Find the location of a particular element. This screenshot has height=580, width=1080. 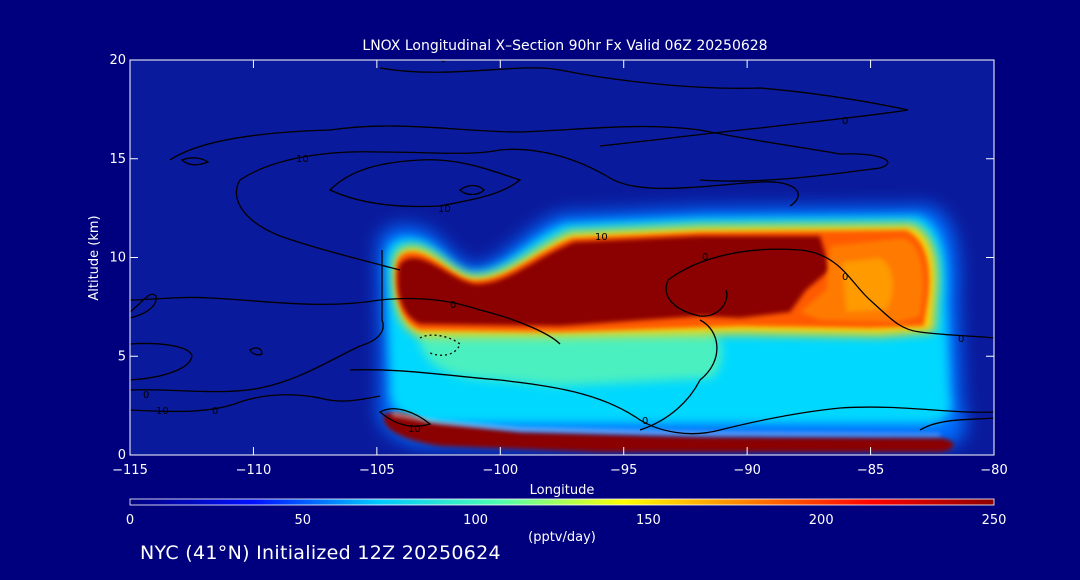

footer-caption: NYC (41°N) Initialized 12Z 20250624 is located at coordinates (320, 553).